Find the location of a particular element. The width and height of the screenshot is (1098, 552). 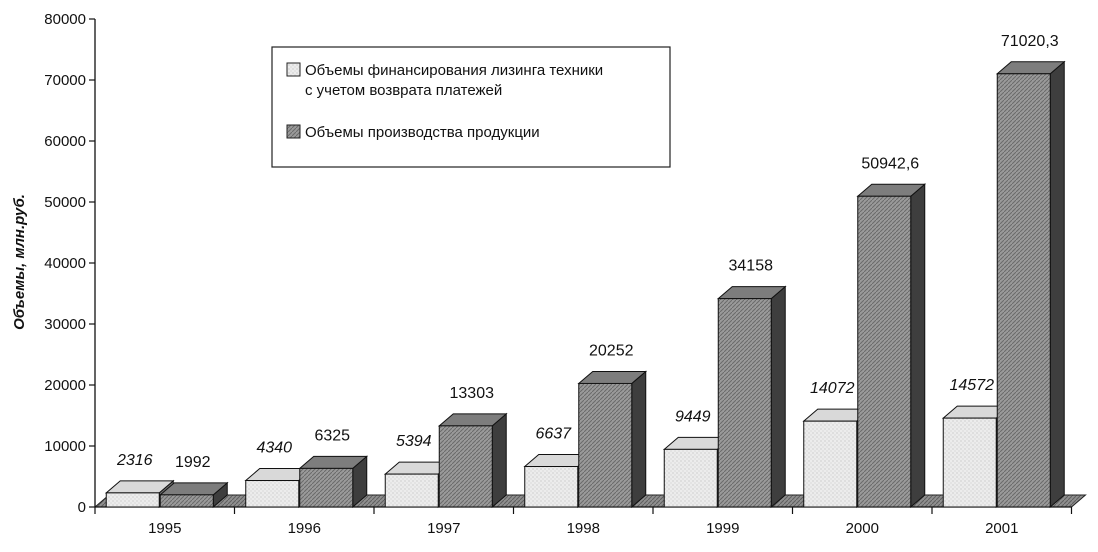

legend-swatch-production is located at coordinates (293, 131).